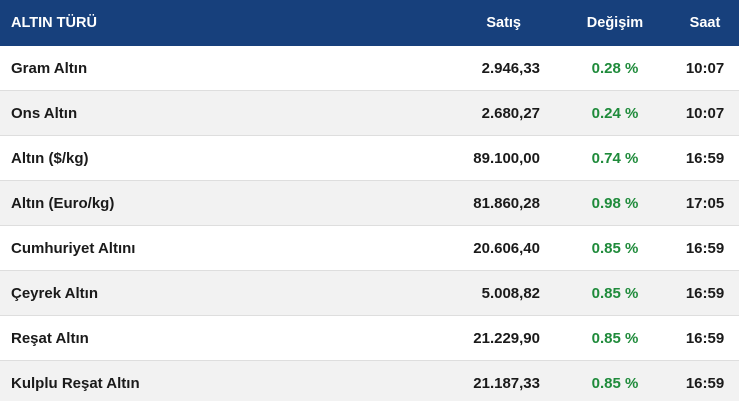 The width and height of the screenshot is (739, 401). What do you see at coordinates (705, 203) in the screenshot?
I see `time-cell: 17:05` at bounding box center [705, 203].